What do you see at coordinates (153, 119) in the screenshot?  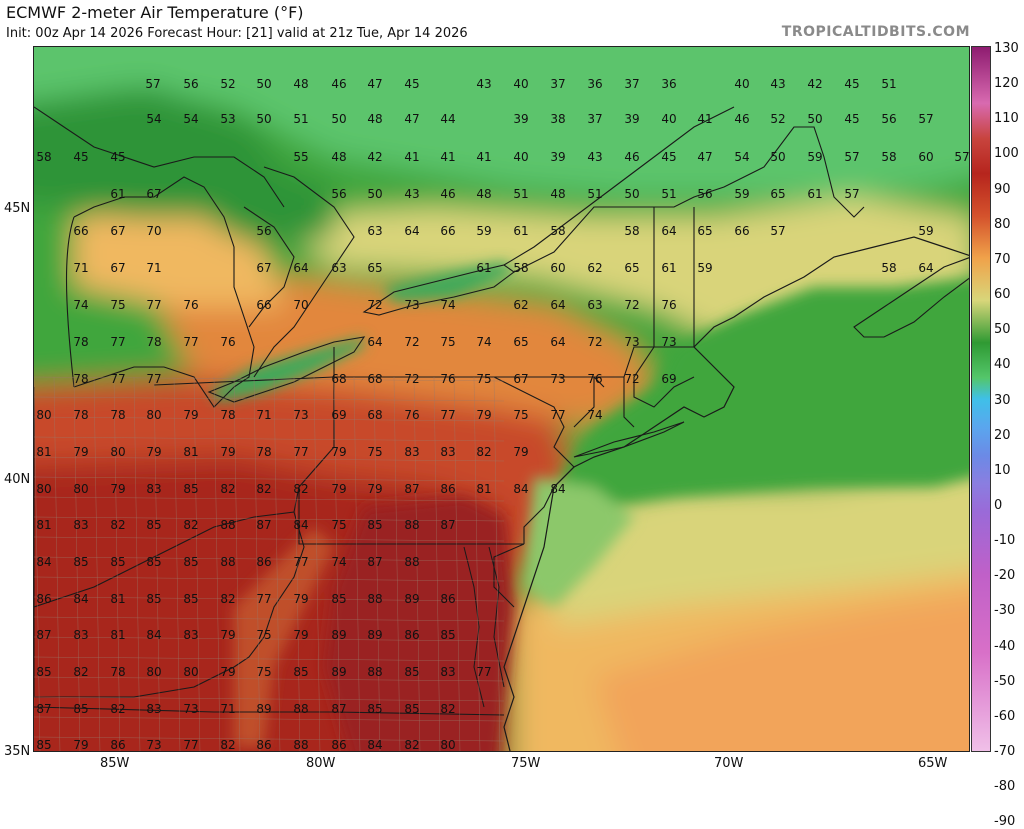 I see `temperature-value: 54` at bounding box center [153, 119].